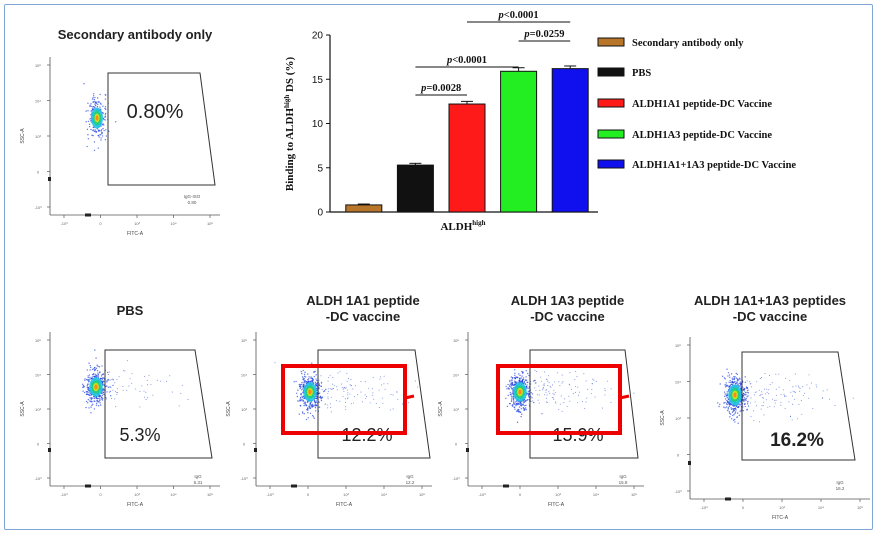  What do you see at coordinates (155, 112) in the screenshot?
I see `gate-percentage: 0.80%` at bounding box center [155, 112].